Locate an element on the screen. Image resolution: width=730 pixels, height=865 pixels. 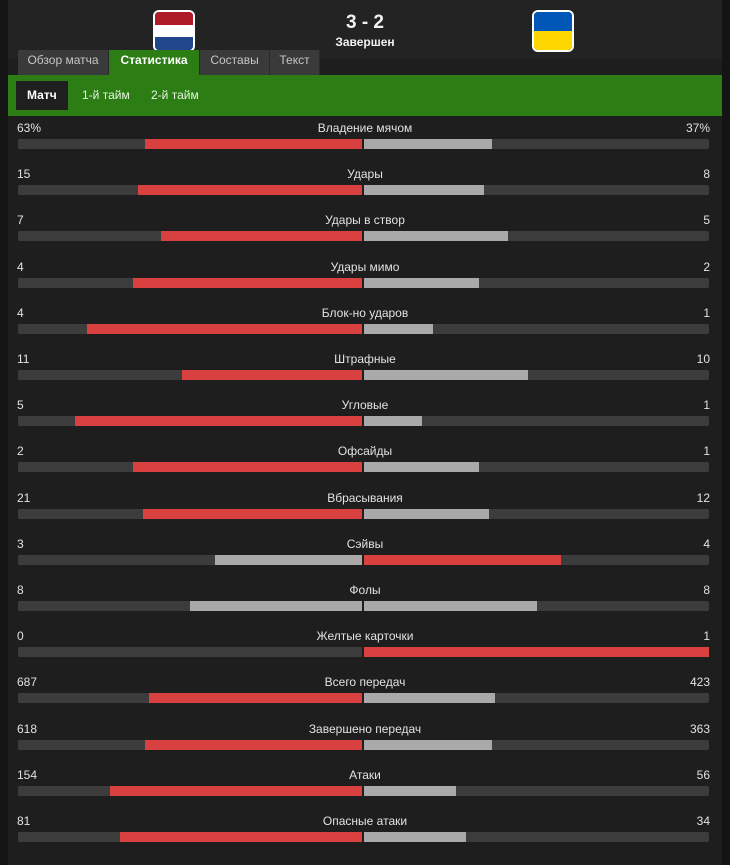
match-header: 3 - 2 Завершен is located at coordinates (365, 29).